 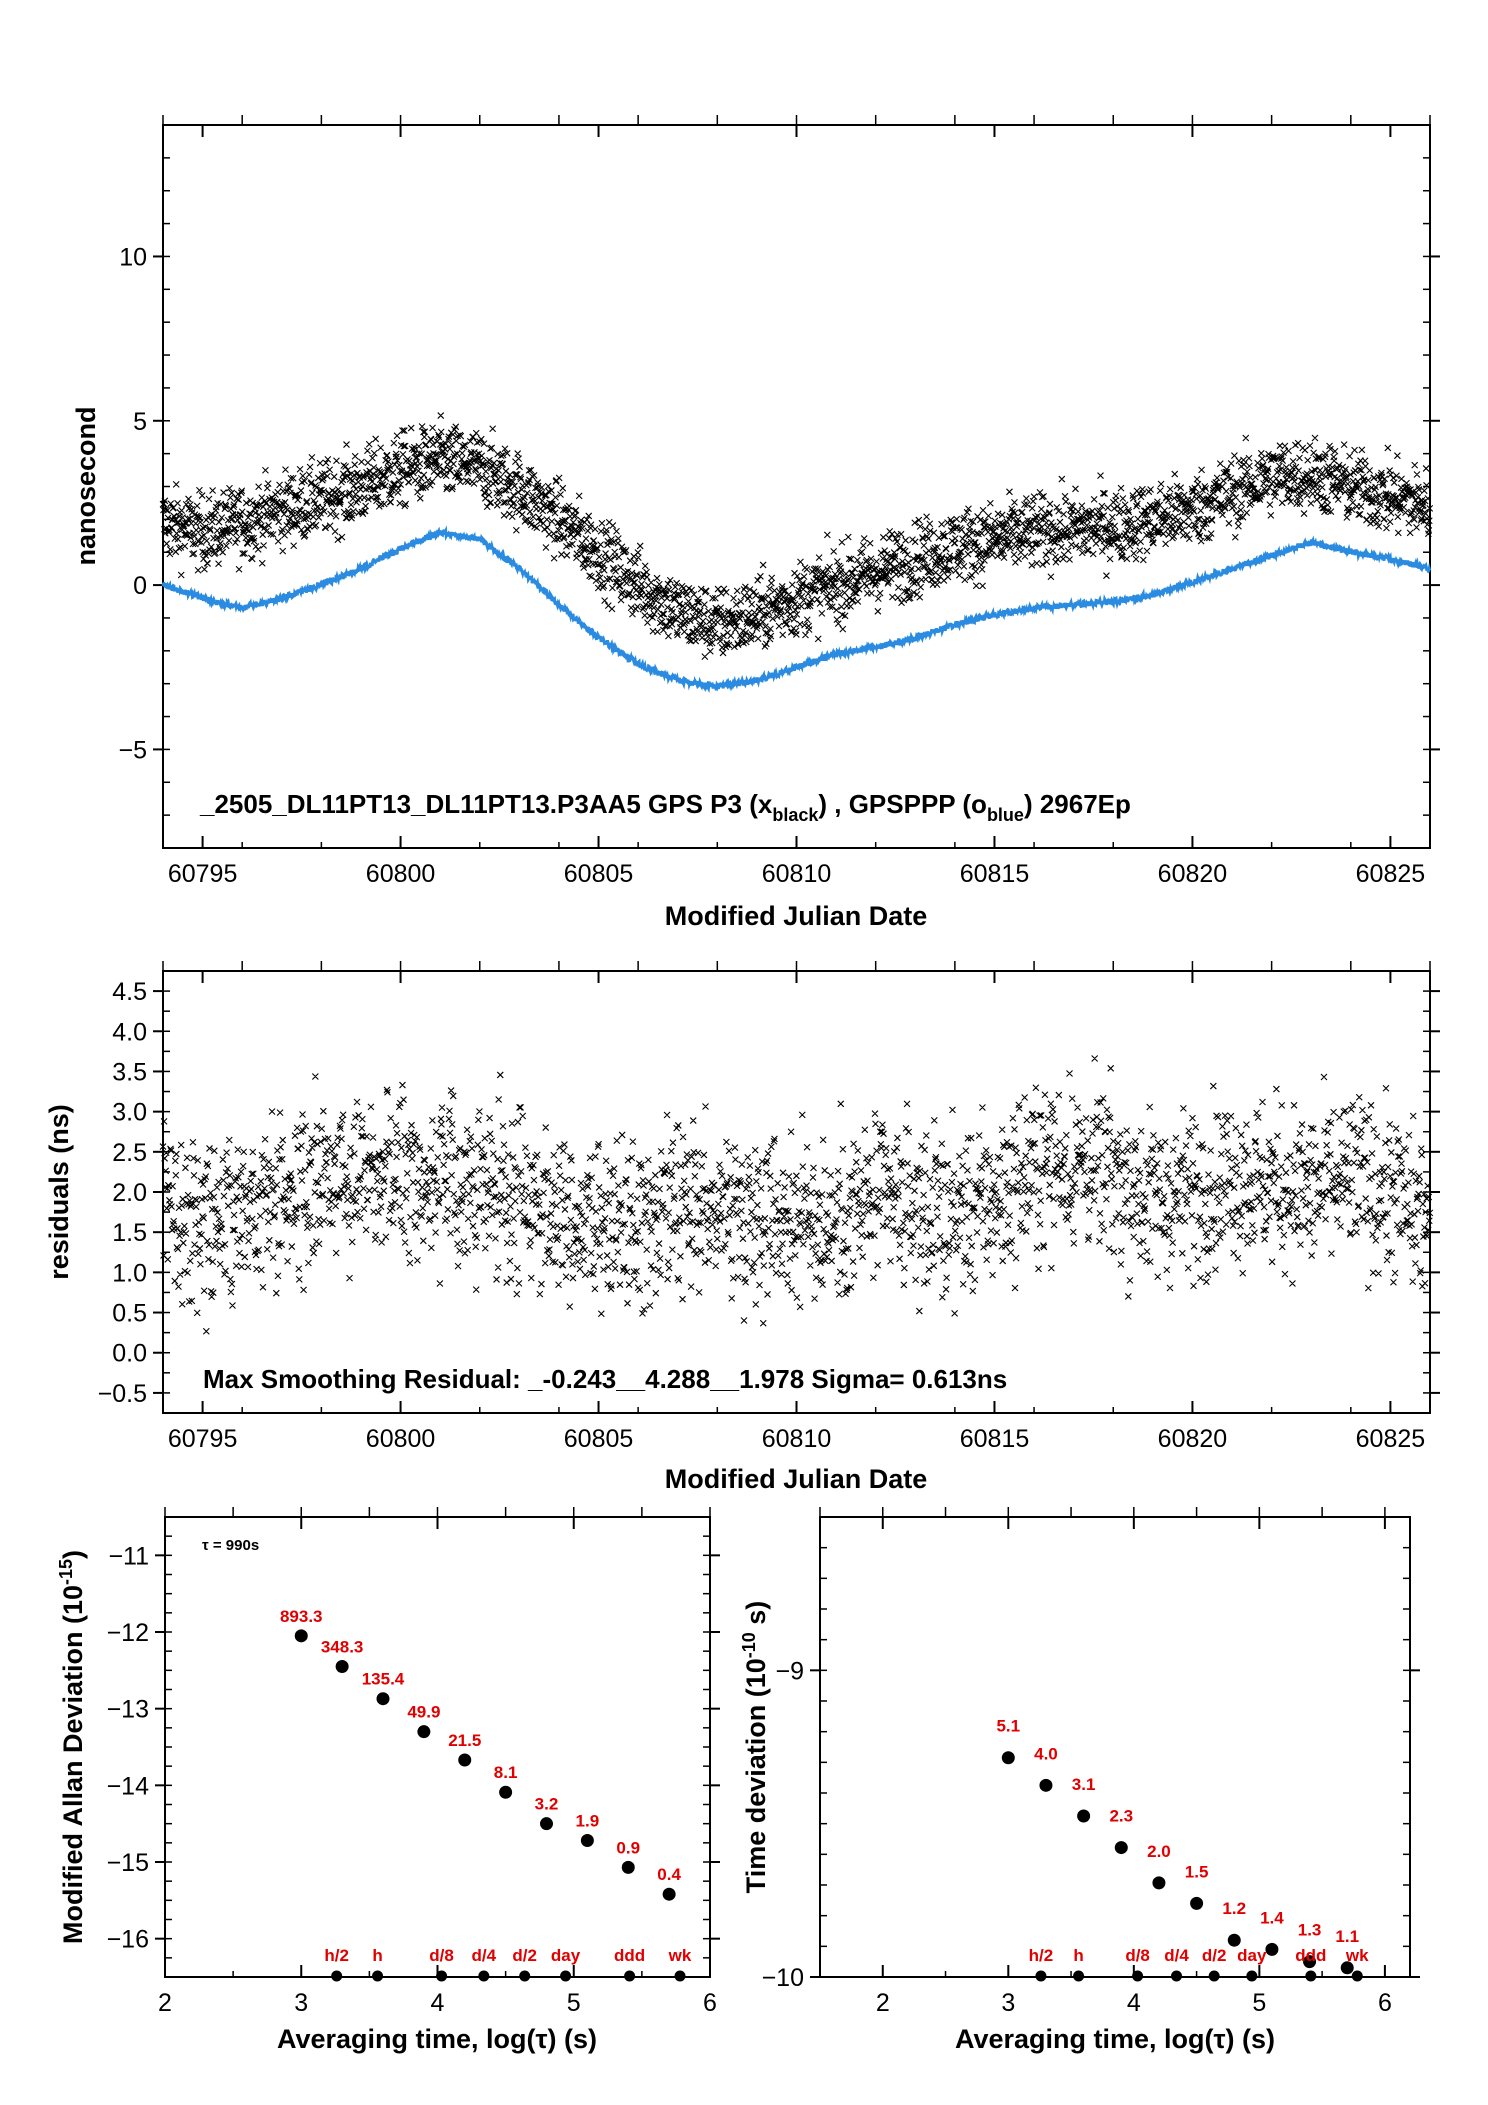 What do you see at coordinates (140, 586) in the screenshot?
I see `y-tick-label: 0` at bounding box center [140, 586].